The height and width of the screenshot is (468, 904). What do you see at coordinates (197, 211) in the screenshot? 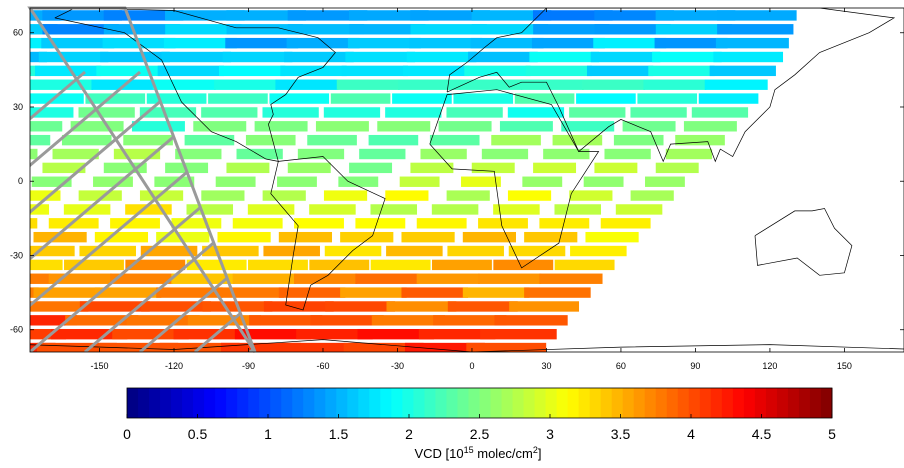
I see `hatch-line` at bounding box center [197, 211].